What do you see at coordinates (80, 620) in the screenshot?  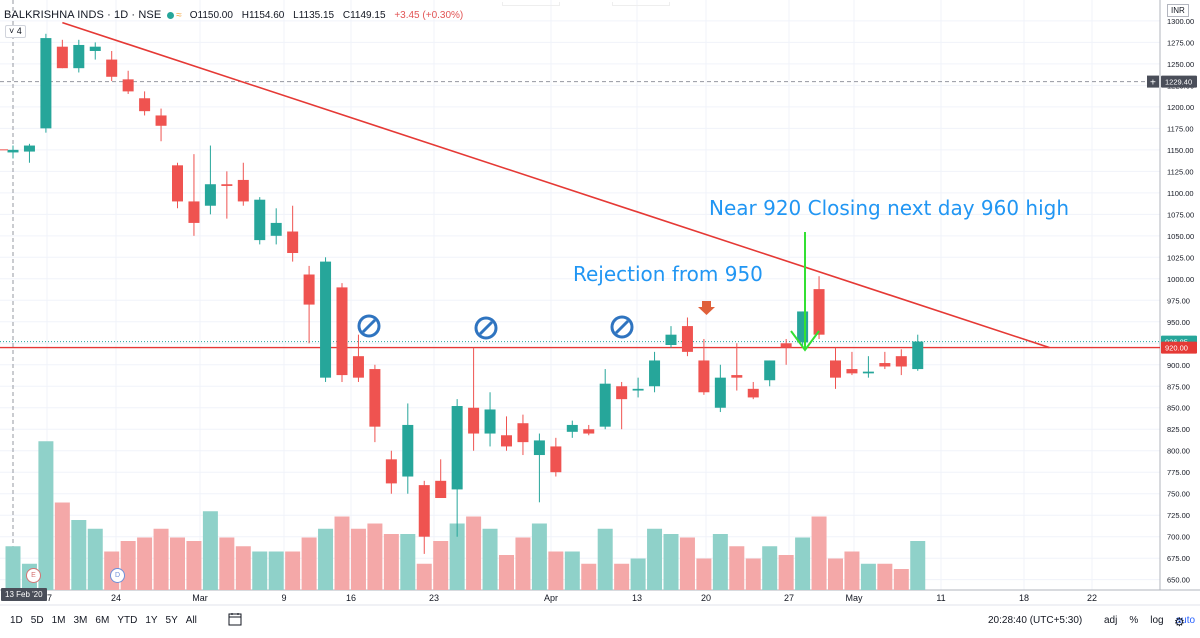 I see `timeframe-button: 3M` at bounding box center [80, 620].